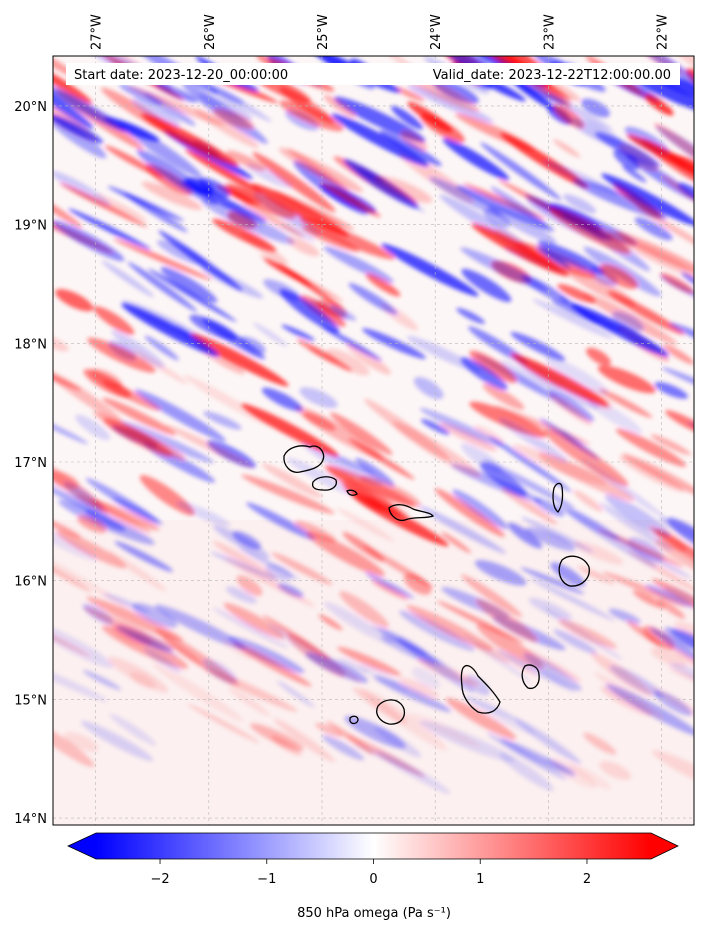 This screenshot has width=703, height=936. Describe the element at coordinates (30, 344) in the screenshot. I see `lat-tick-label: 18°N` at that location.